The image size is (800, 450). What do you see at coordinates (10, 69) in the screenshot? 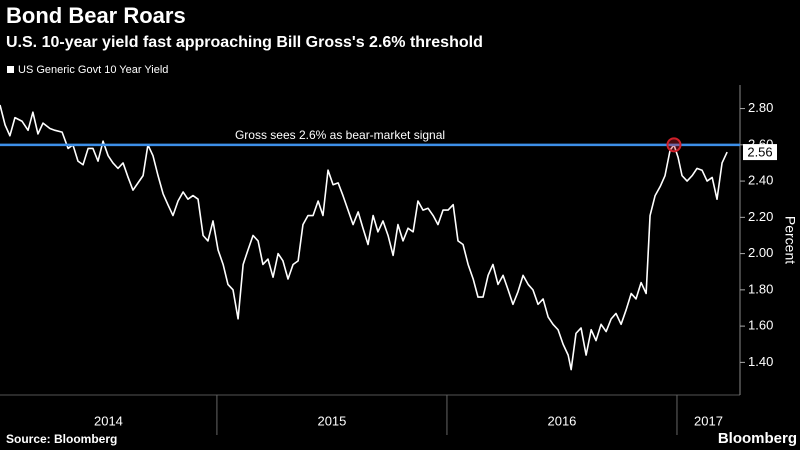
I see `legend-swatch` at bounding box center [10, 69].